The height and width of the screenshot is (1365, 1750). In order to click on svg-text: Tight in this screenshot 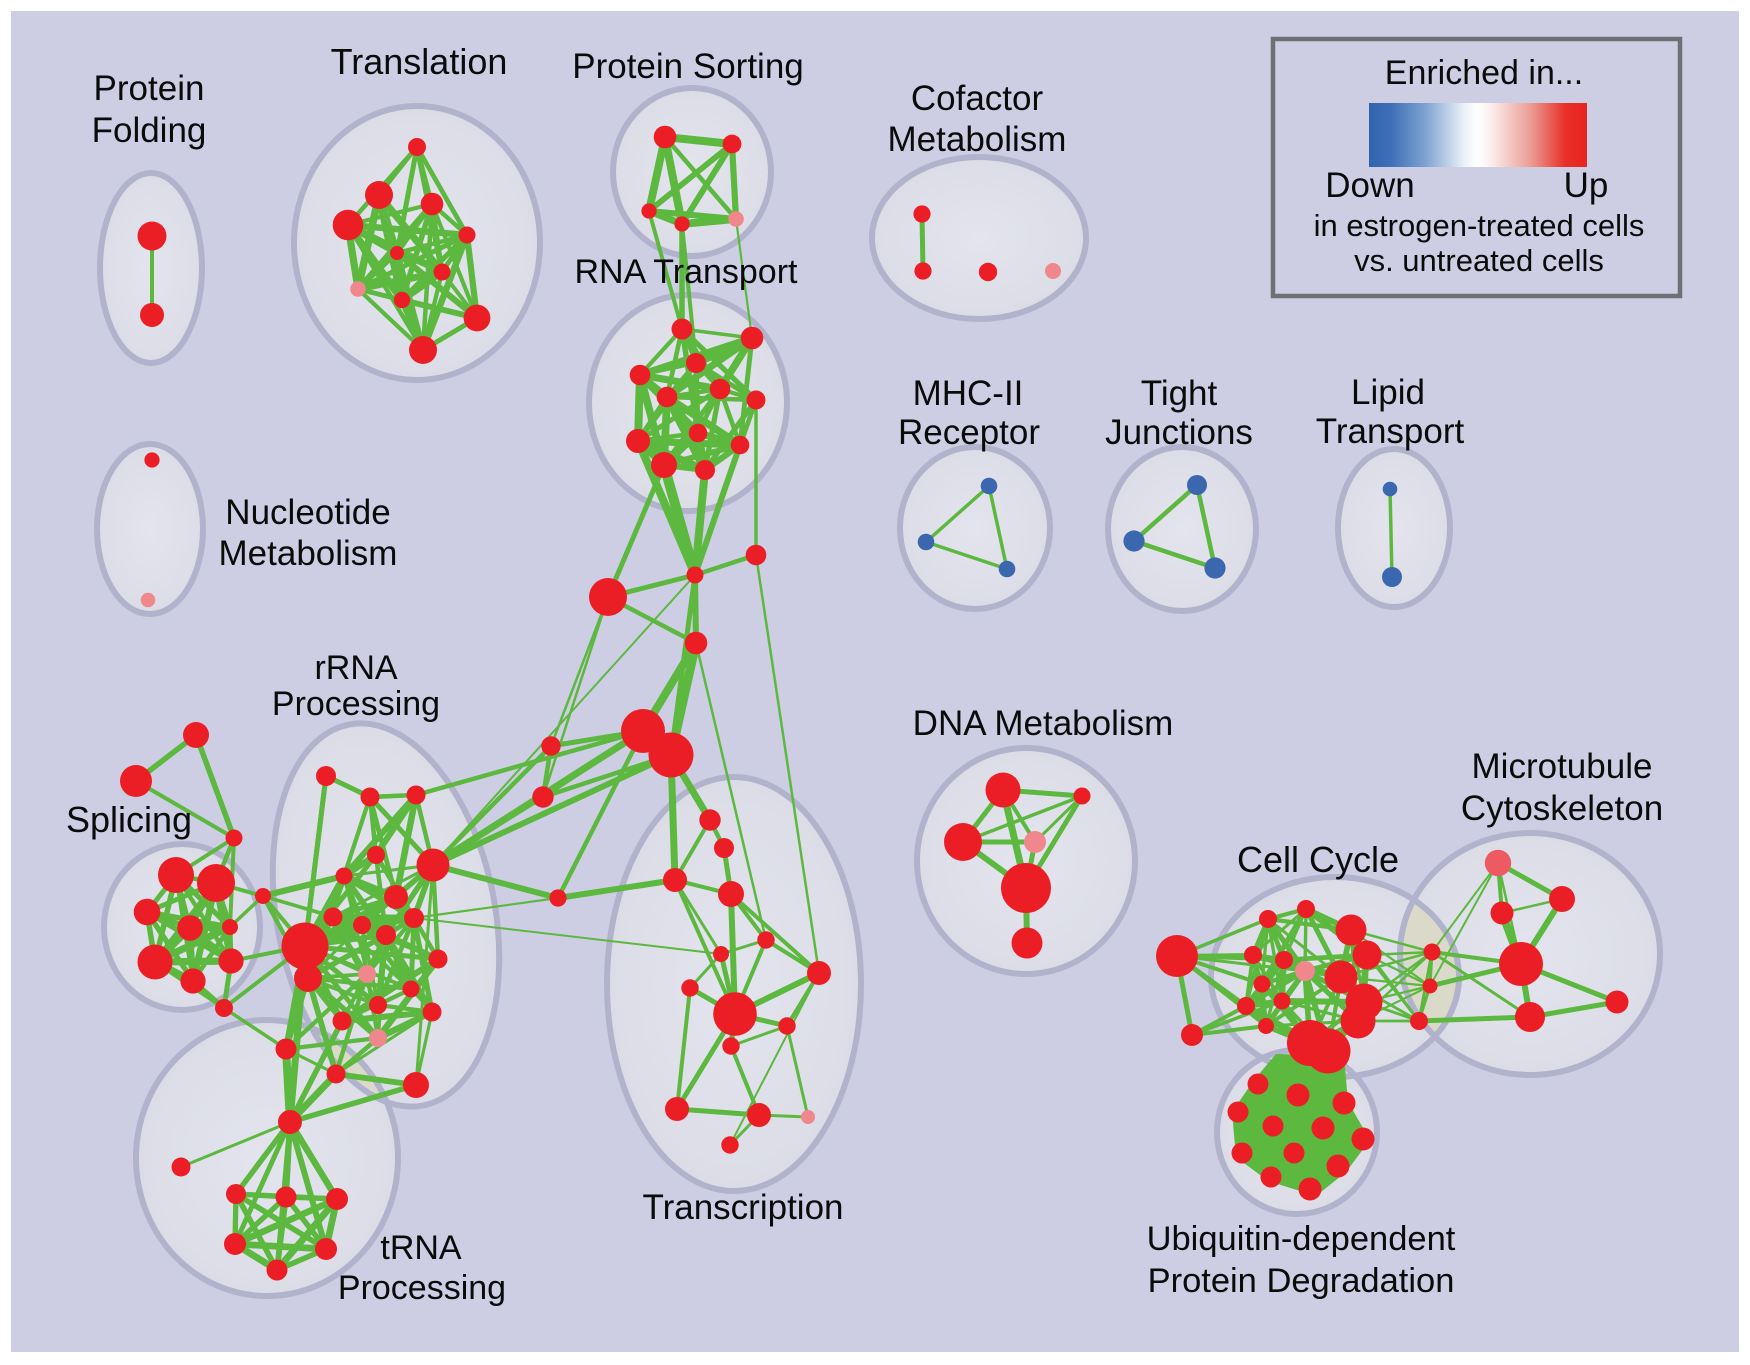, I will do `click(1179, 393)`.